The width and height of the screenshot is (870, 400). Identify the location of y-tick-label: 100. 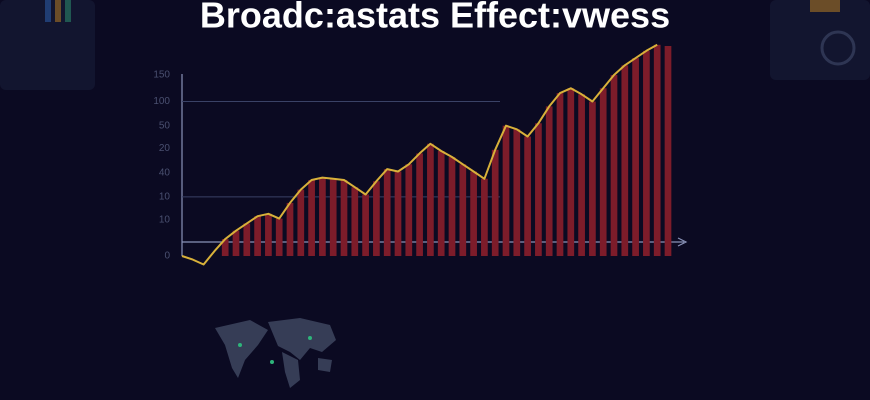
(161, 101).